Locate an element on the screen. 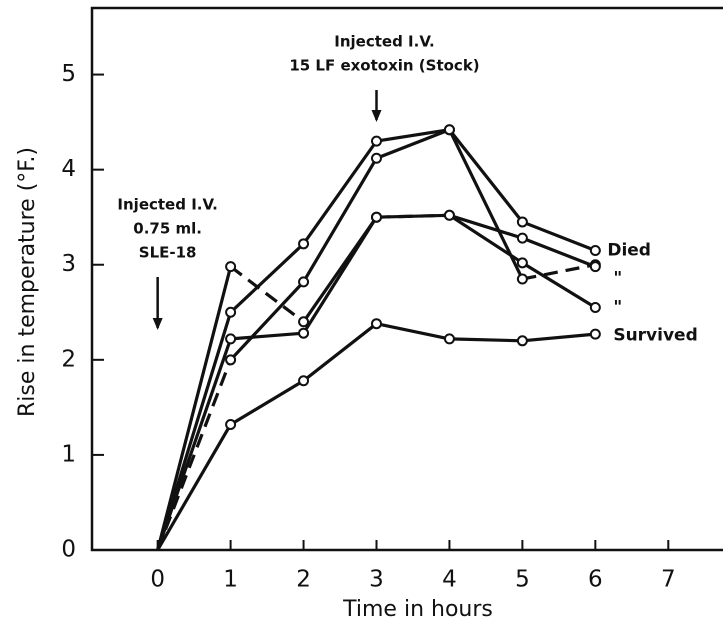  series-label: Died is located at coordinates (629, 250).